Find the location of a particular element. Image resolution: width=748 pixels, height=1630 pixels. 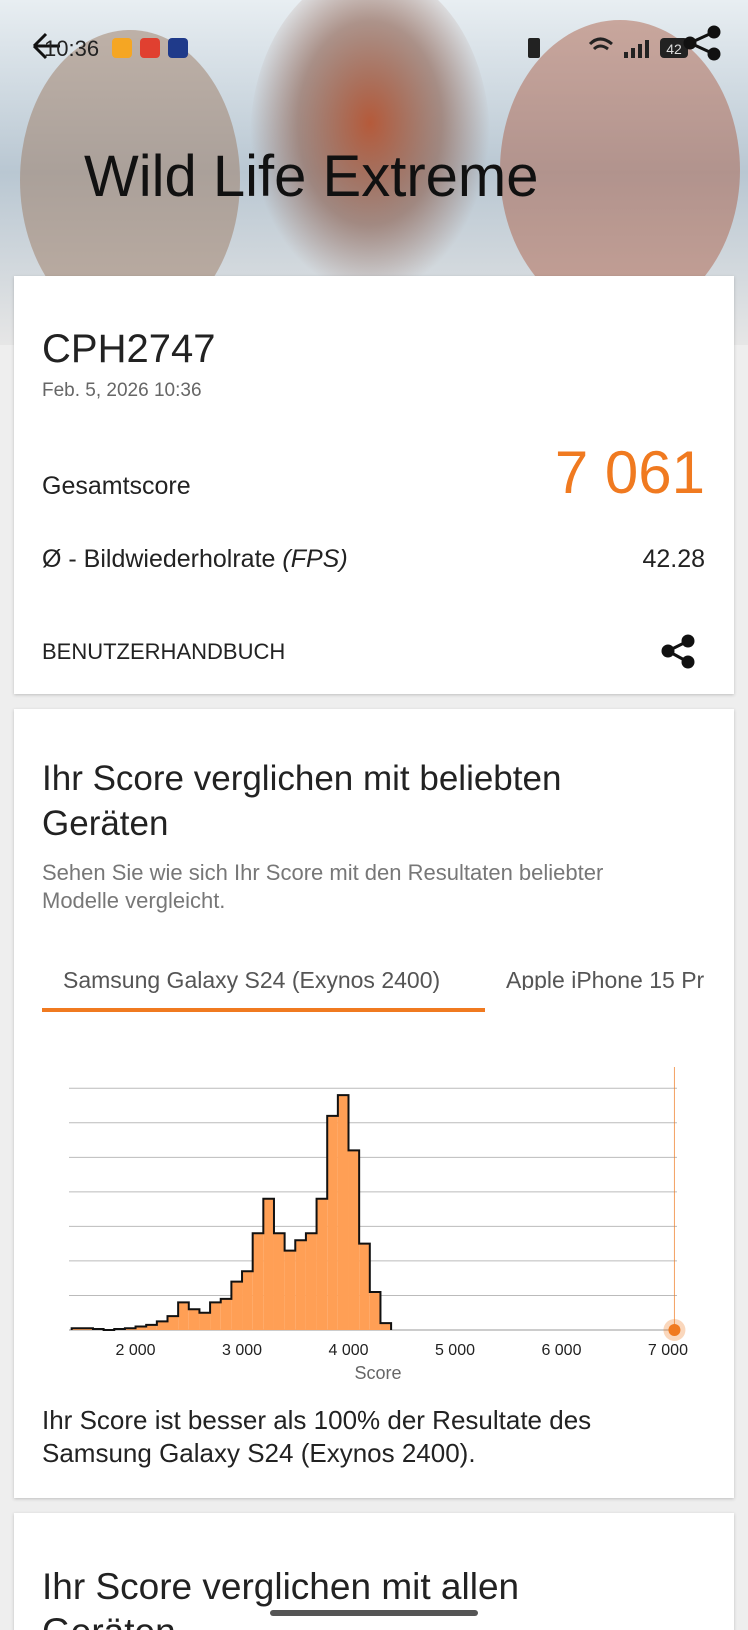

next-heading: Ihr Score verglichen mit allen is located at coordinates (280, 1586).